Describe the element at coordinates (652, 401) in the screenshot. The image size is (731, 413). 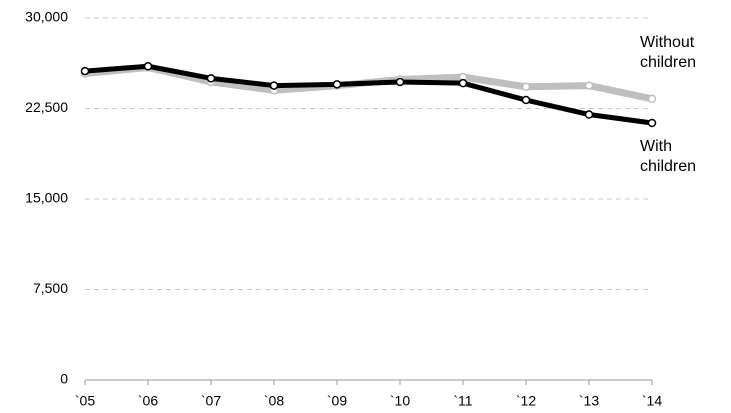
I see `x-tick-label: `14` at that location.